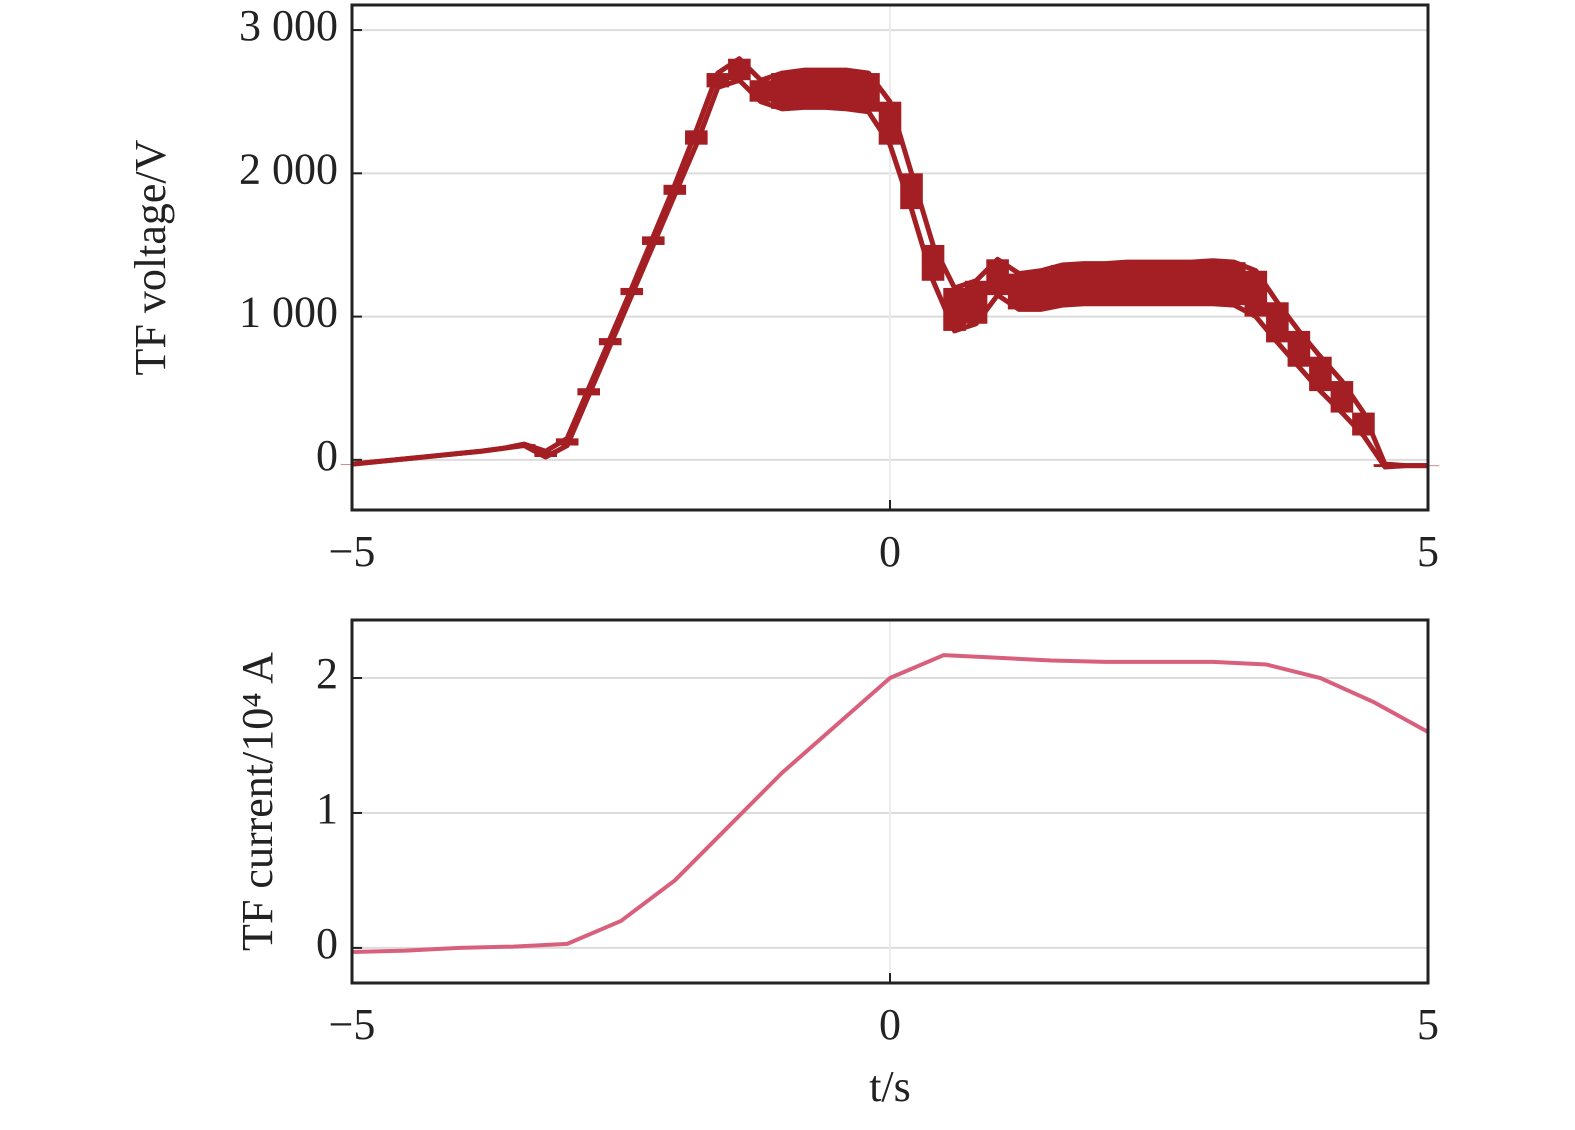 The width and height of the screenshot is (1575, 1130). What do you see at coordinates (288, 168) in the screenshot?
I see `y-tick-label: 2 000` at bounding box center [288, 168].